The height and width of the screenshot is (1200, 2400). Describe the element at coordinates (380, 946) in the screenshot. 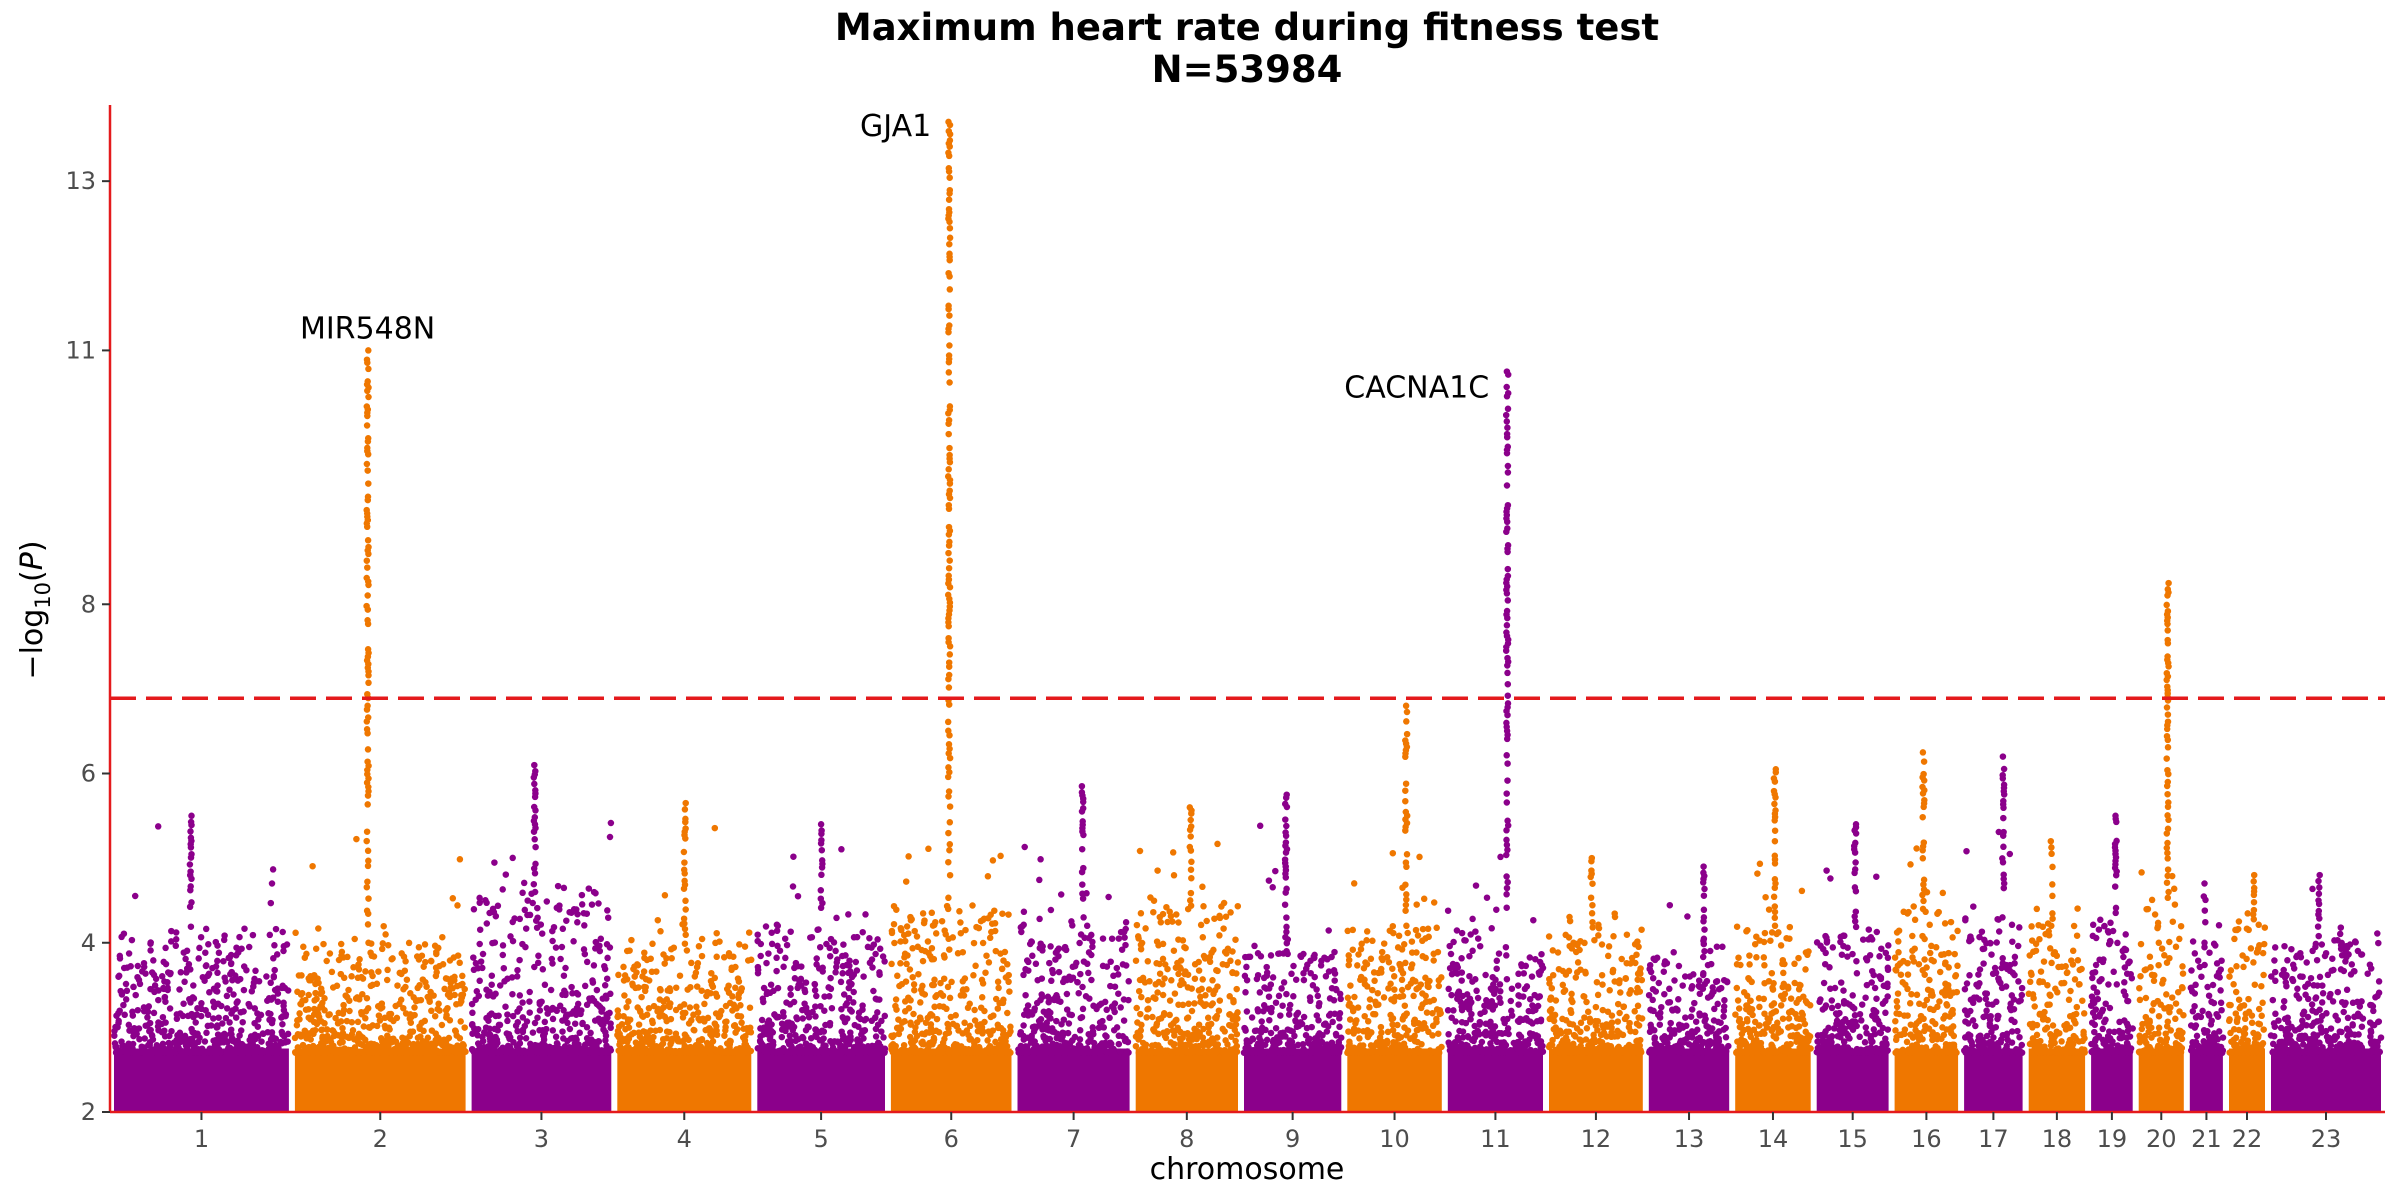

I see `chromosome-2-scatter` at that location.